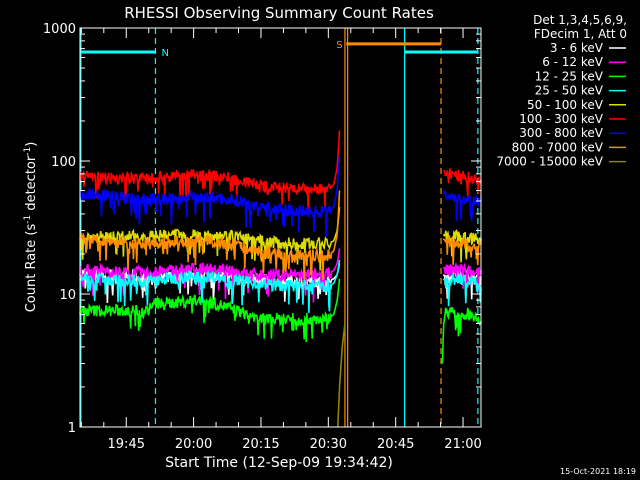 Image resolution: width=640 pixels, height=480 pixels. Describe the element at coordinates (31, 185) in the screenshot. I see `y-axis-label-mid: detector` at that location.